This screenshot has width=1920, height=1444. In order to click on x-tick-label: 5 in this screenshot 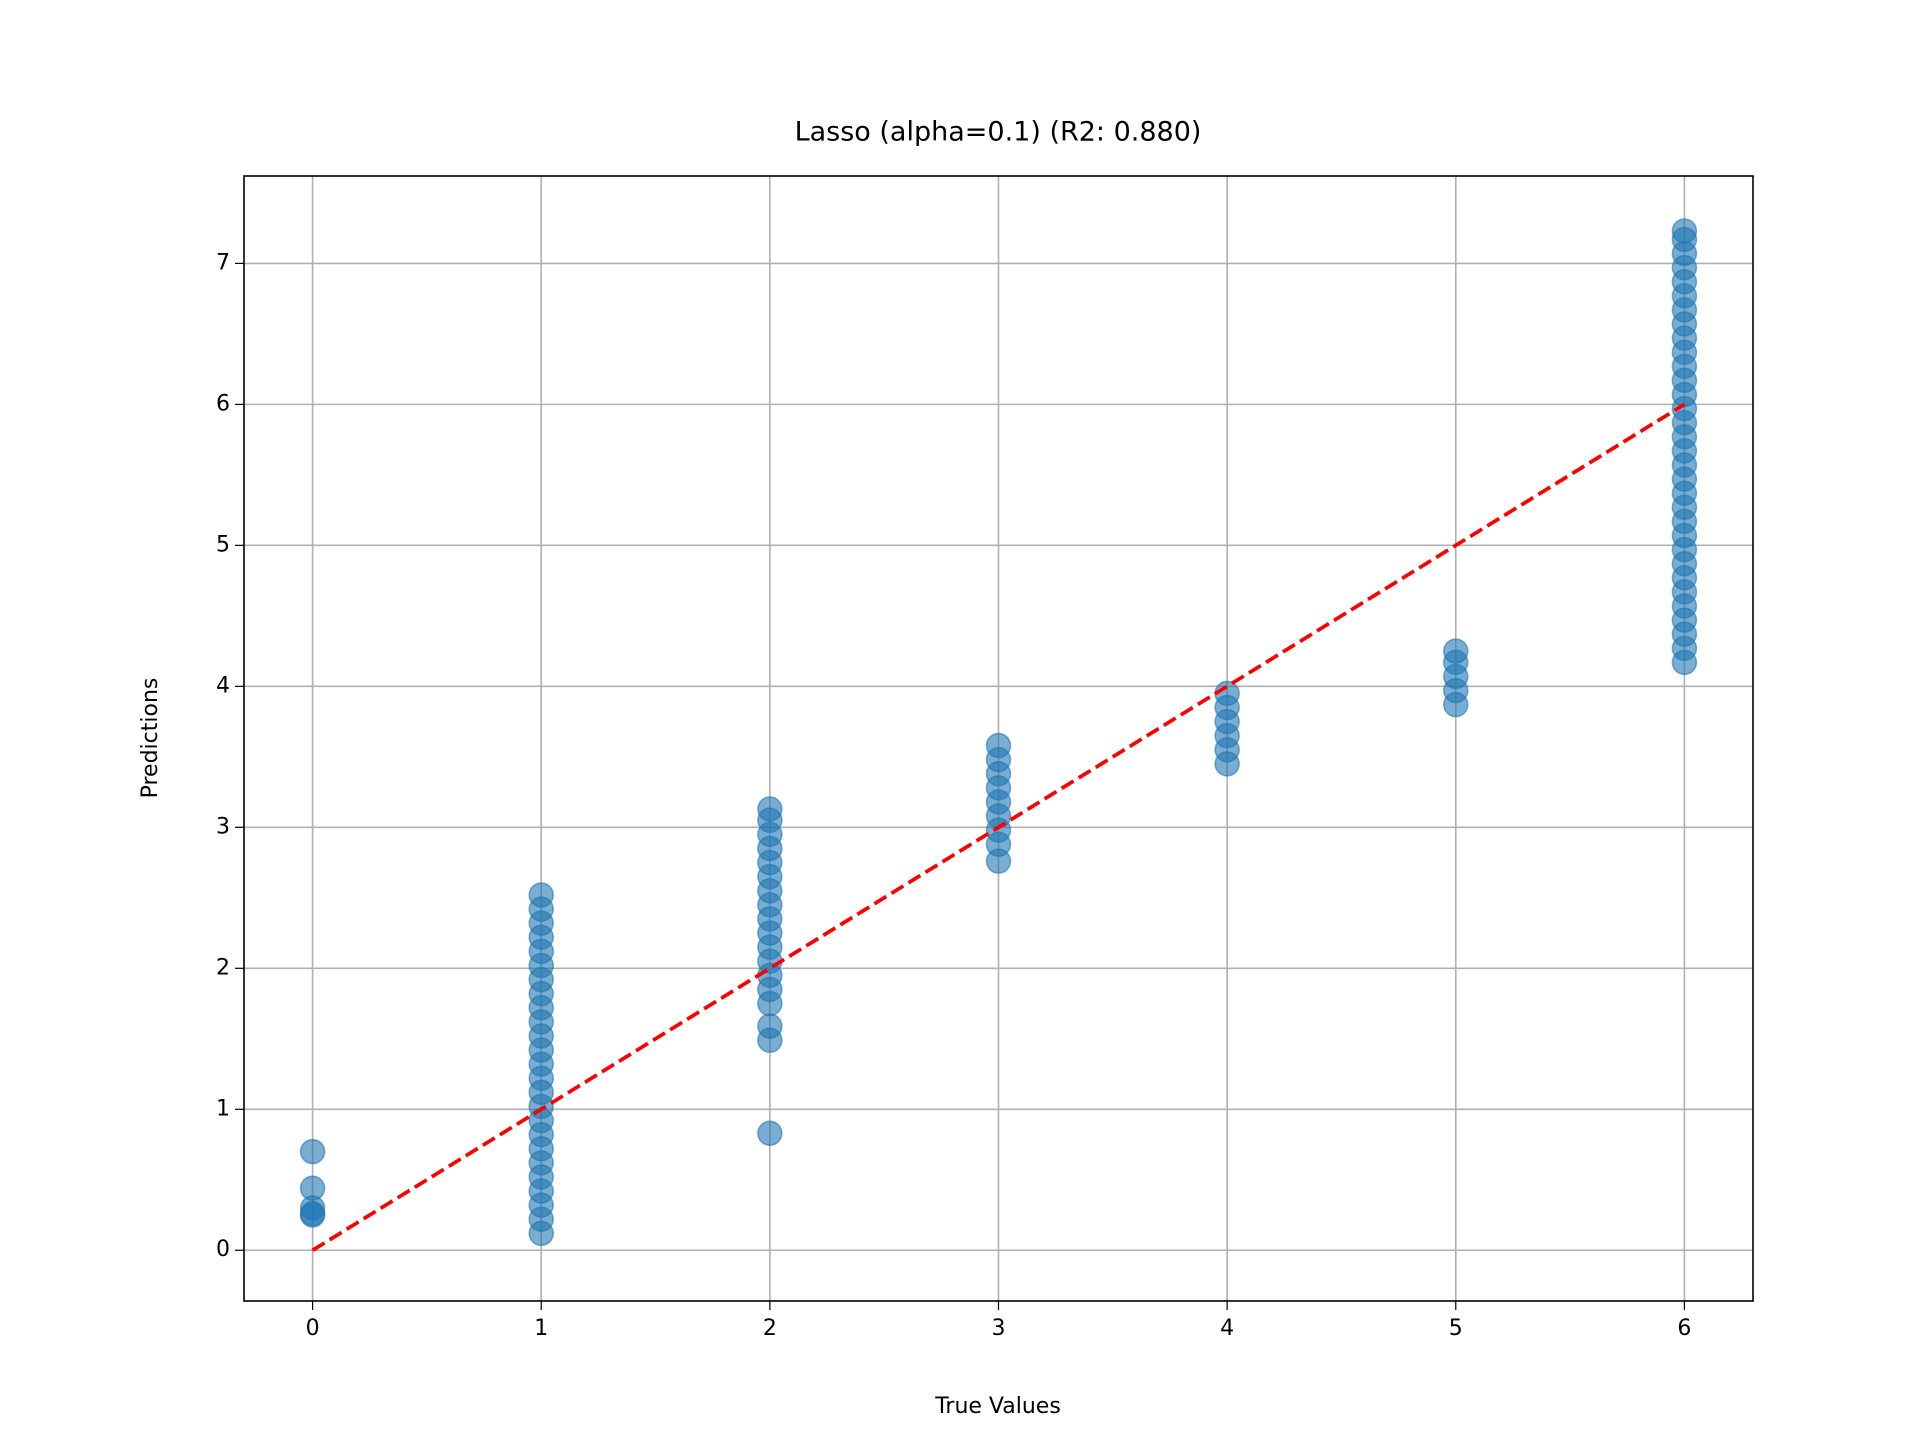, I will do `click(1456, 1328)`.